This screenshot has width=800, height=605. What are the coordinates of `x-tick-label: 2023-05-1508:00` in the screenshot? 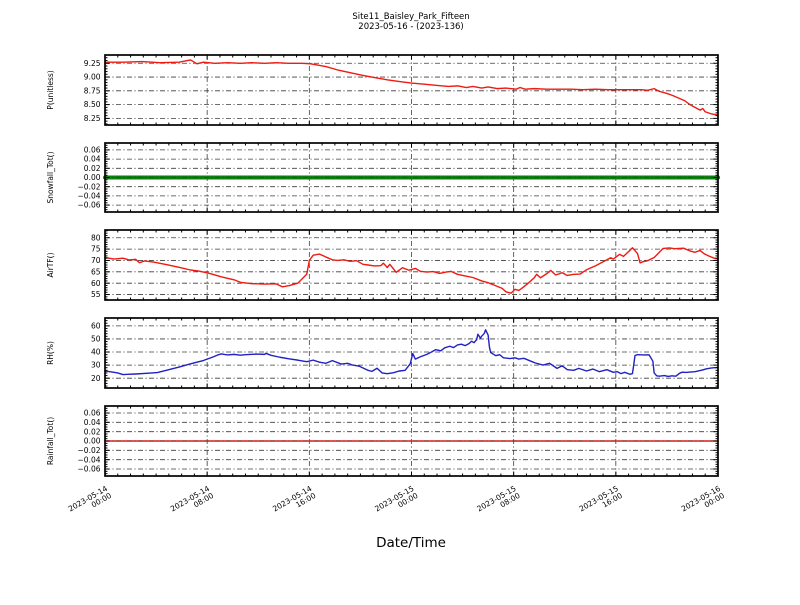 It's located at (498, 502).